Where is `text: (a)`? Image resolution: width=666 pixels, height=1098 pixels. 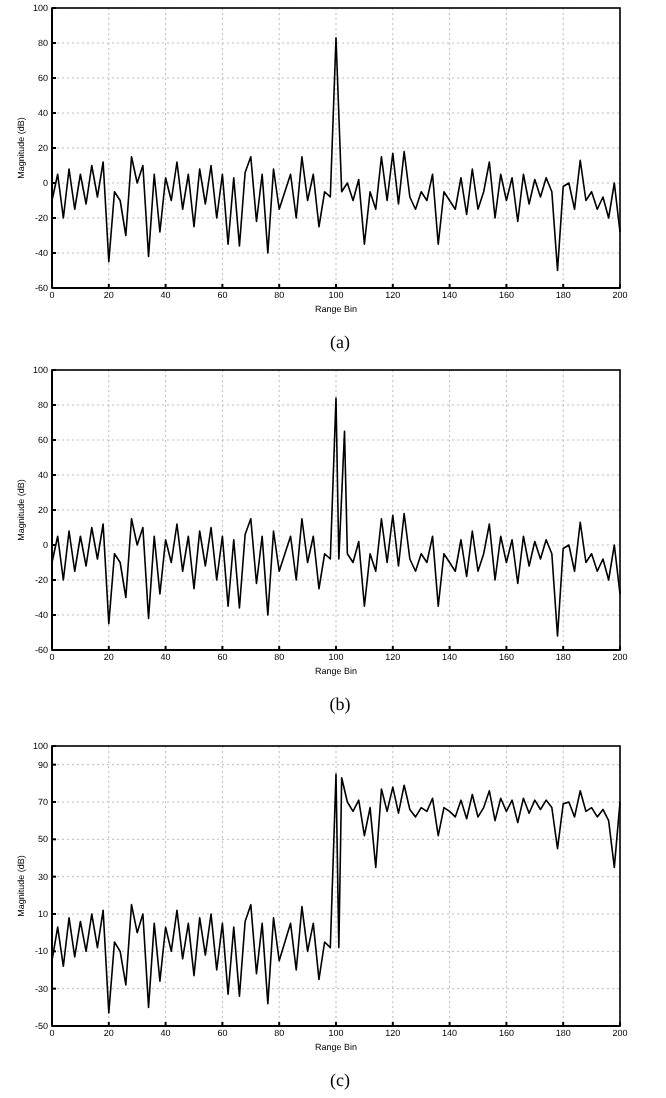 text: (a) is located at coordinates (340, 342).